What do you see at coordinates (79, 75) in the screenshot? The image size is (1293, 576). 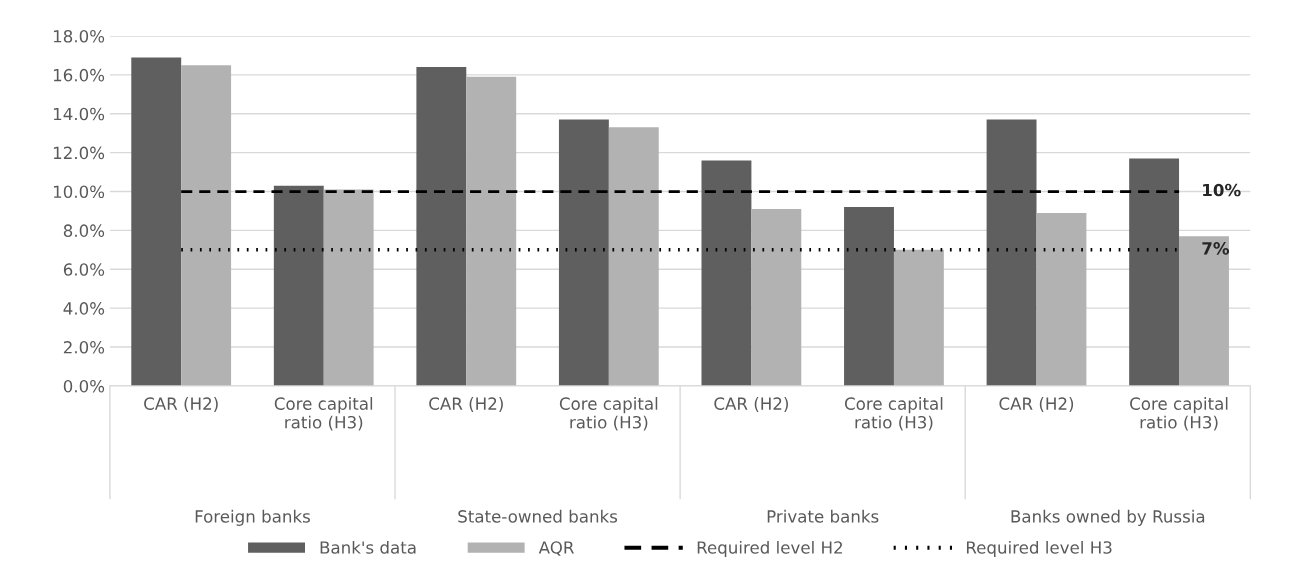 I see `y-tick-label: 16.0%` at bounding box center [79, 75].